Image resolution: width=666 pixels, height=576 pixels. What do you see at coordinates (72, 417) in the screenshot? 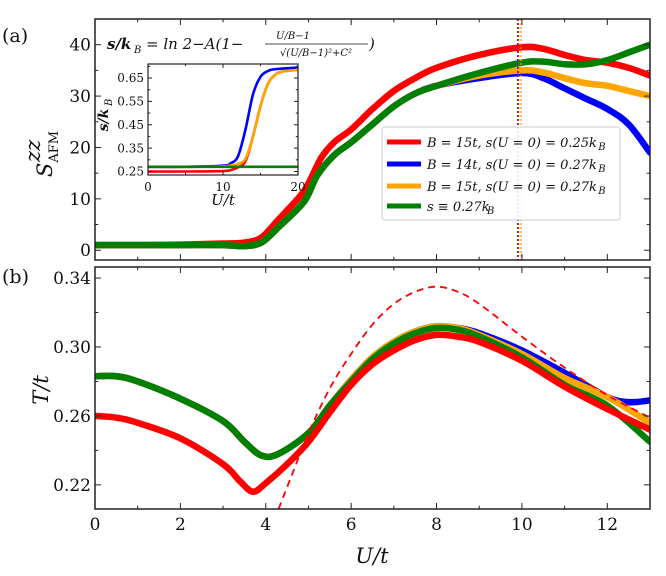
I see `y-tick-label: 0.26` at bounding box center [72, 417].